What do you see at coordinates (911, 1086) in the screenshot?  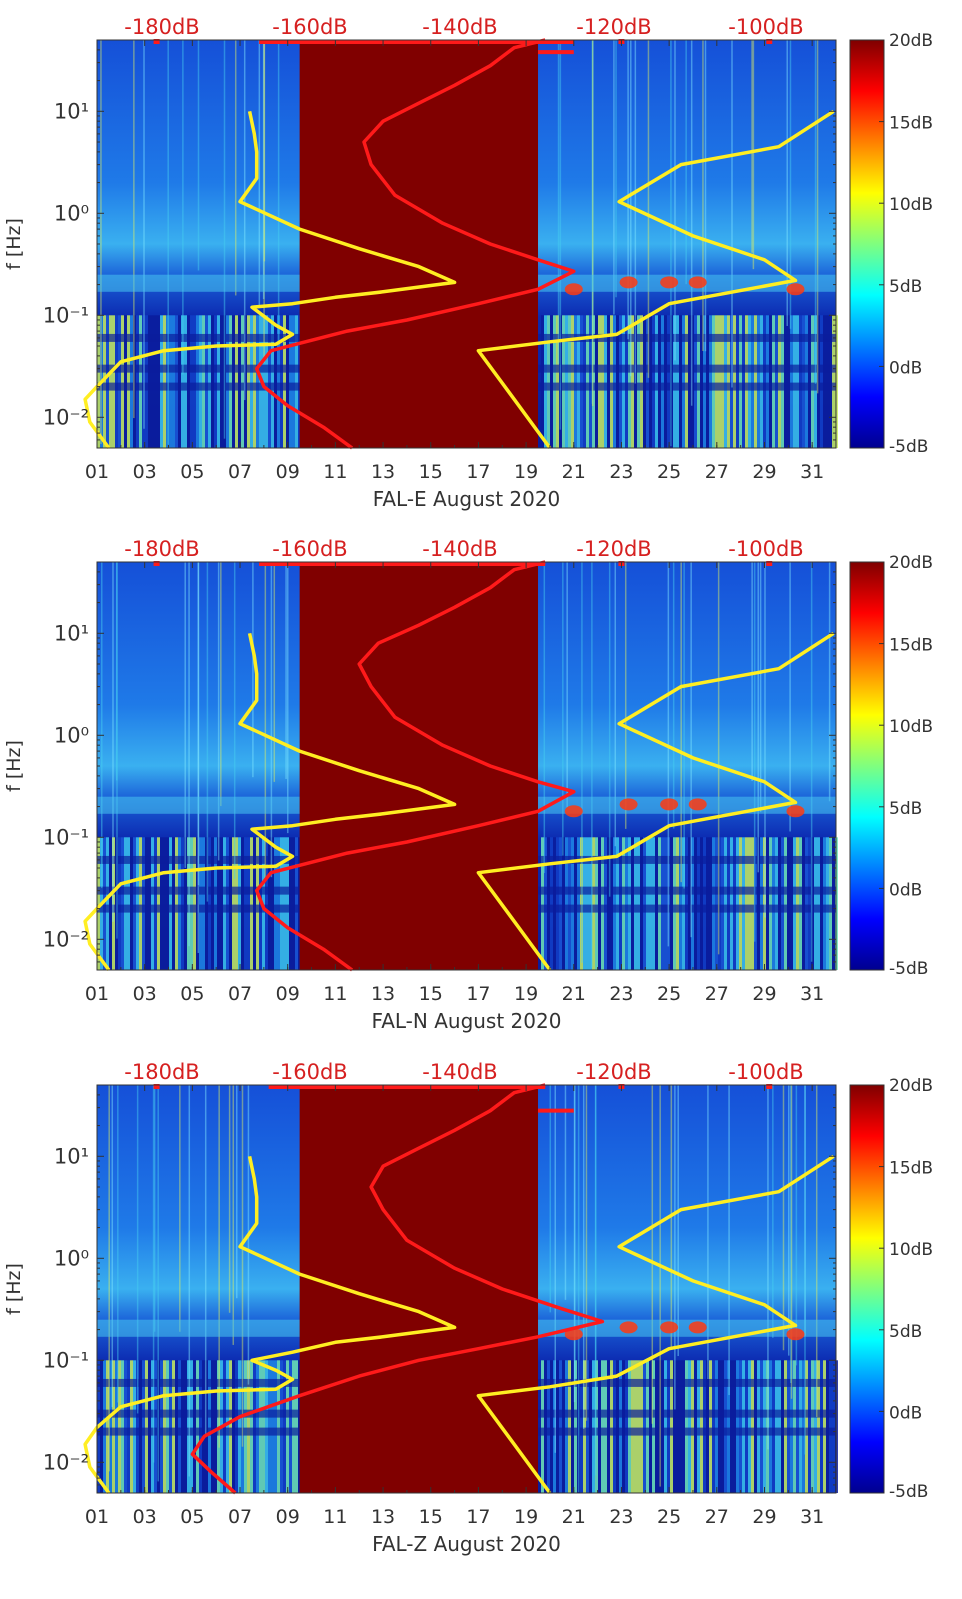 I see `colorbar-tick-label: 20dB` at bounding box center [911, 1086].